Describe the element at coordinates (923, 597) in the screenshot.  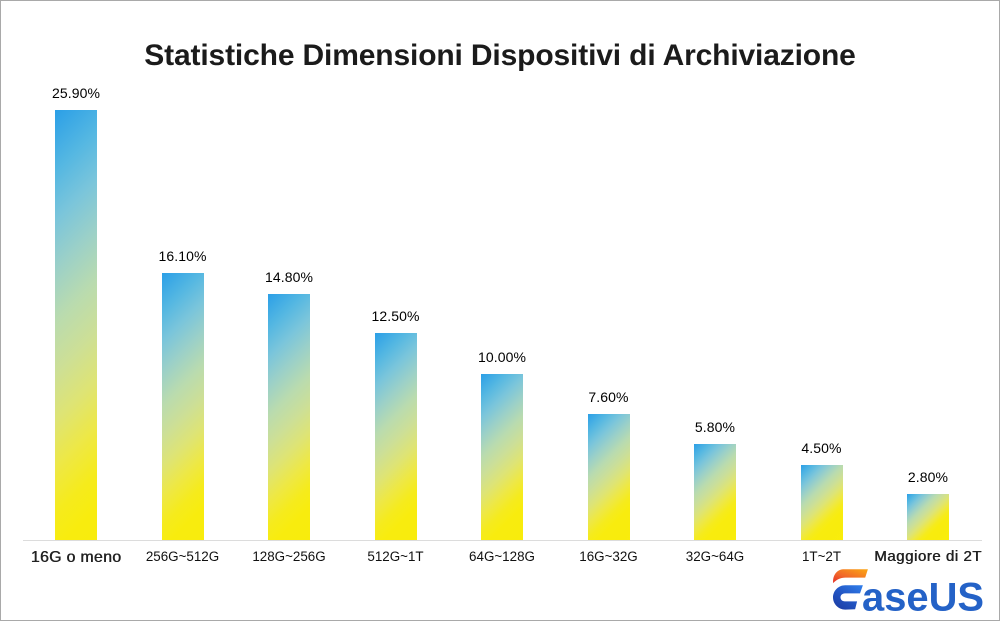
I see `svg-text: aseUS` at that location.